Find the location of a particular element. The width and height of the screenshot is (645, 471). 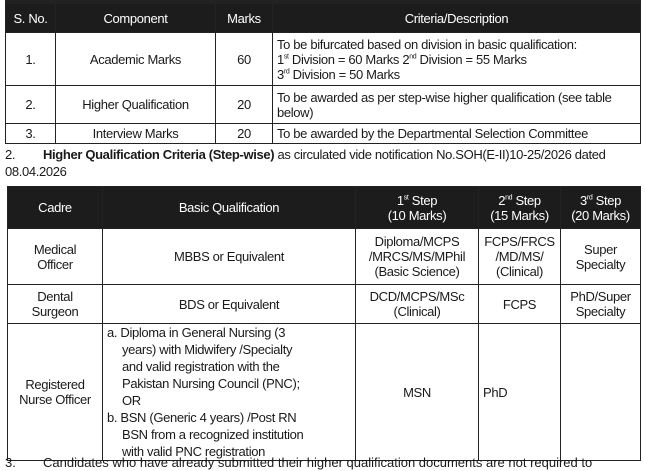

step-marks: (20 Marks) is located at coordinates (600, 215).